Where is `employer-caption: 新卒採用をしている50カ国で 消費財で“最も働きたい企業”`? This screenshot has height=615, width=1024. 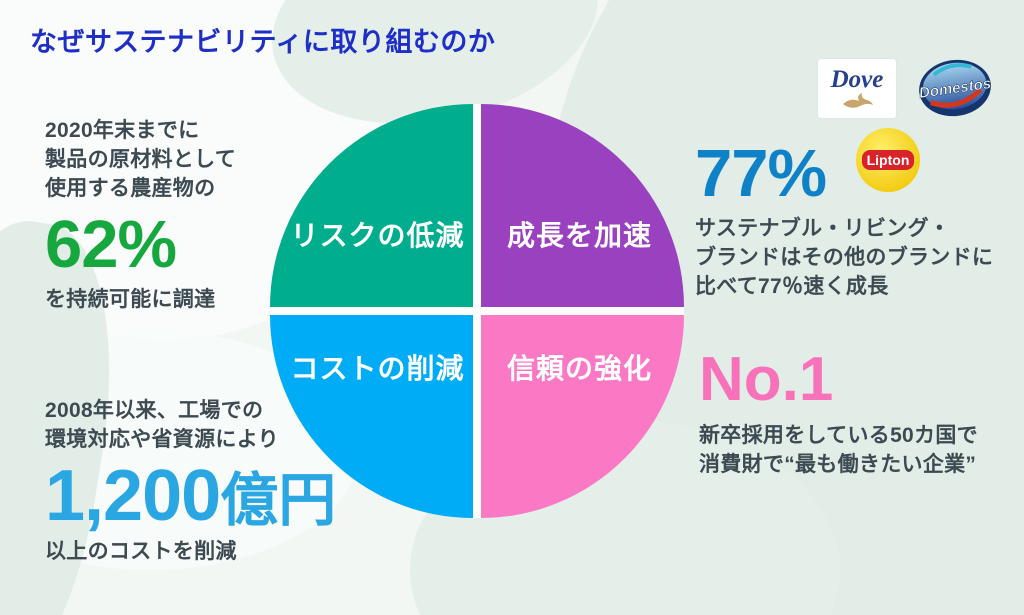 employer-caption: 新卒採用をしている50カ国で 消費財で“最も働きたい企業” is located at coordinates (838, 450).